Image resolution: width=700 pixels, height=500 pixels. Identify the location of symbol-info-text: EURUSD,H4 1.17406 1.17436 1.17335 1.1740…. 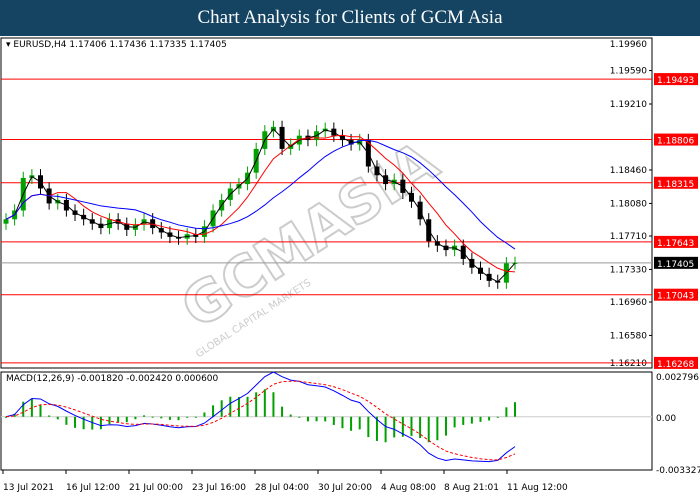
(120, 45).